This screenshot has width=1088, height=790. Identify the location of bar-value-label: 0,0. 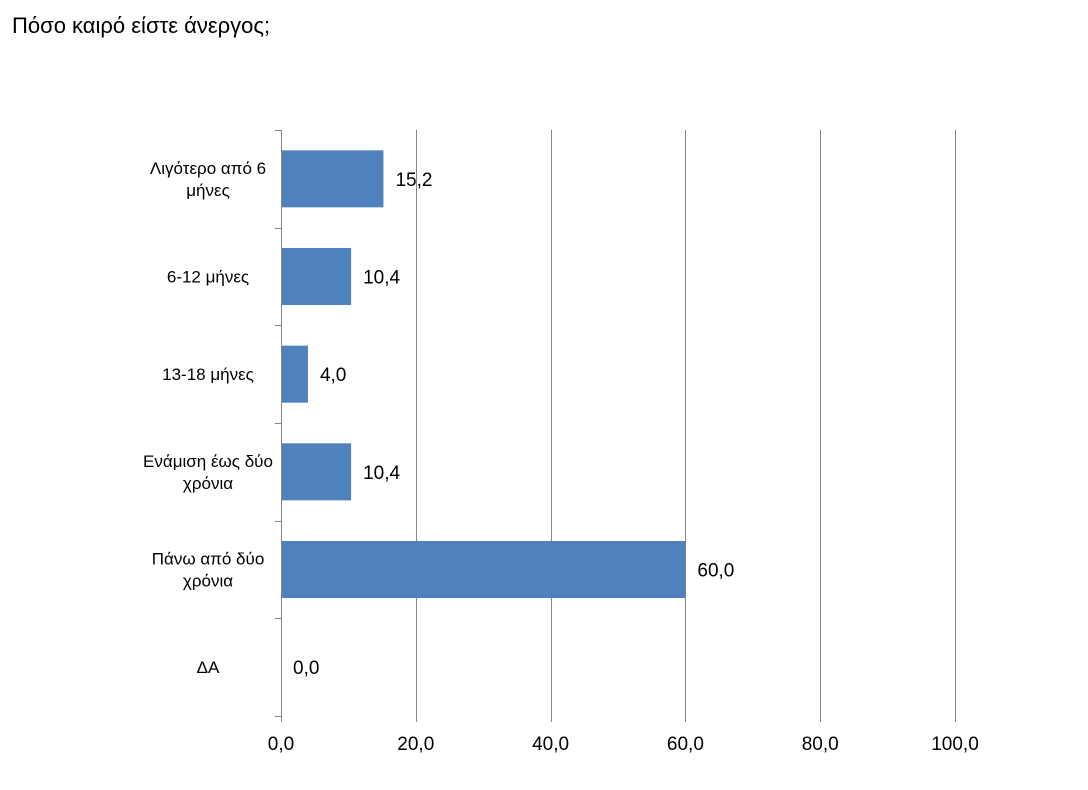
(306, 668).